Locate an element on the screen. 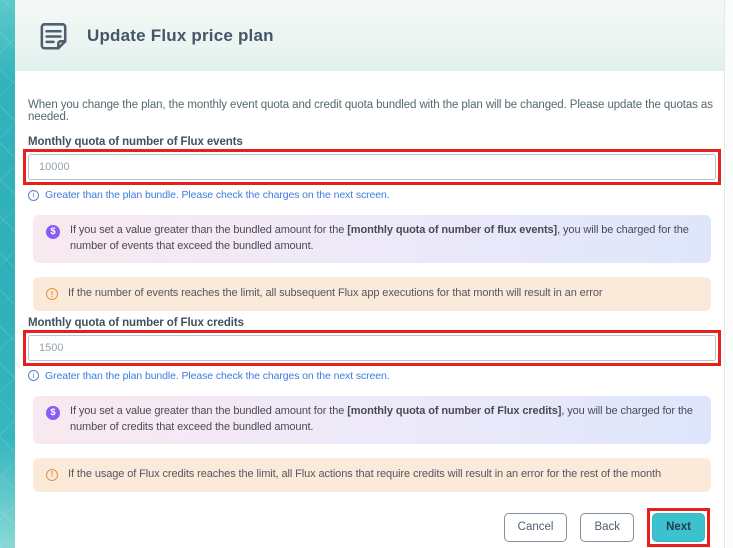 This screenshot has height=548, width=733. next-button: Next is located at coordinates (678, 527).